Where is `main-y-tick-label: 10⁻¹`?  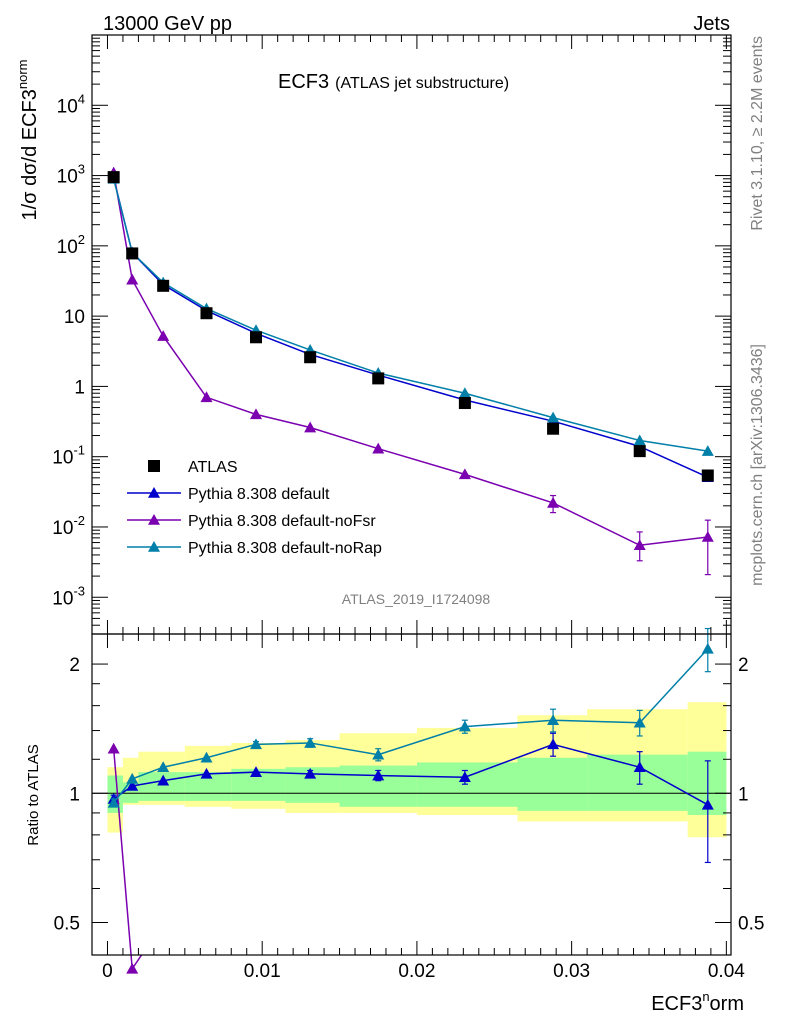
main-y-tick-label: 10⁻¹ is located at coordinates (68, 456).